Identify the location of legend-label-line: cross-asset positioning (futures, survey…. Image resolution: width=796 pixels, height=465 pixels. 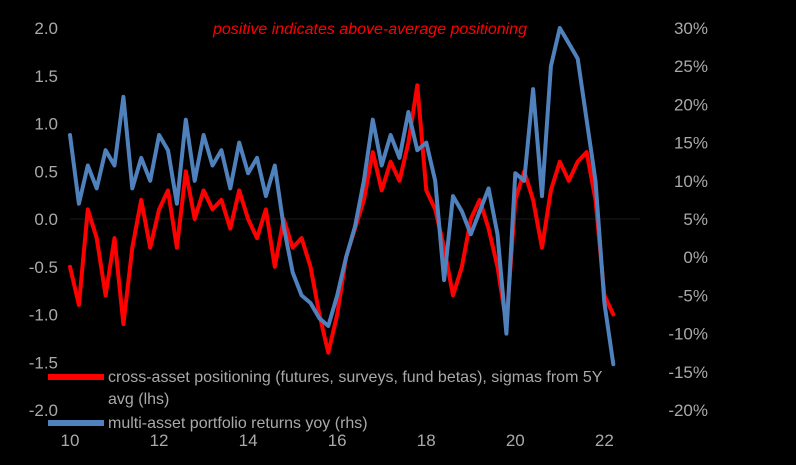
(355, 377).